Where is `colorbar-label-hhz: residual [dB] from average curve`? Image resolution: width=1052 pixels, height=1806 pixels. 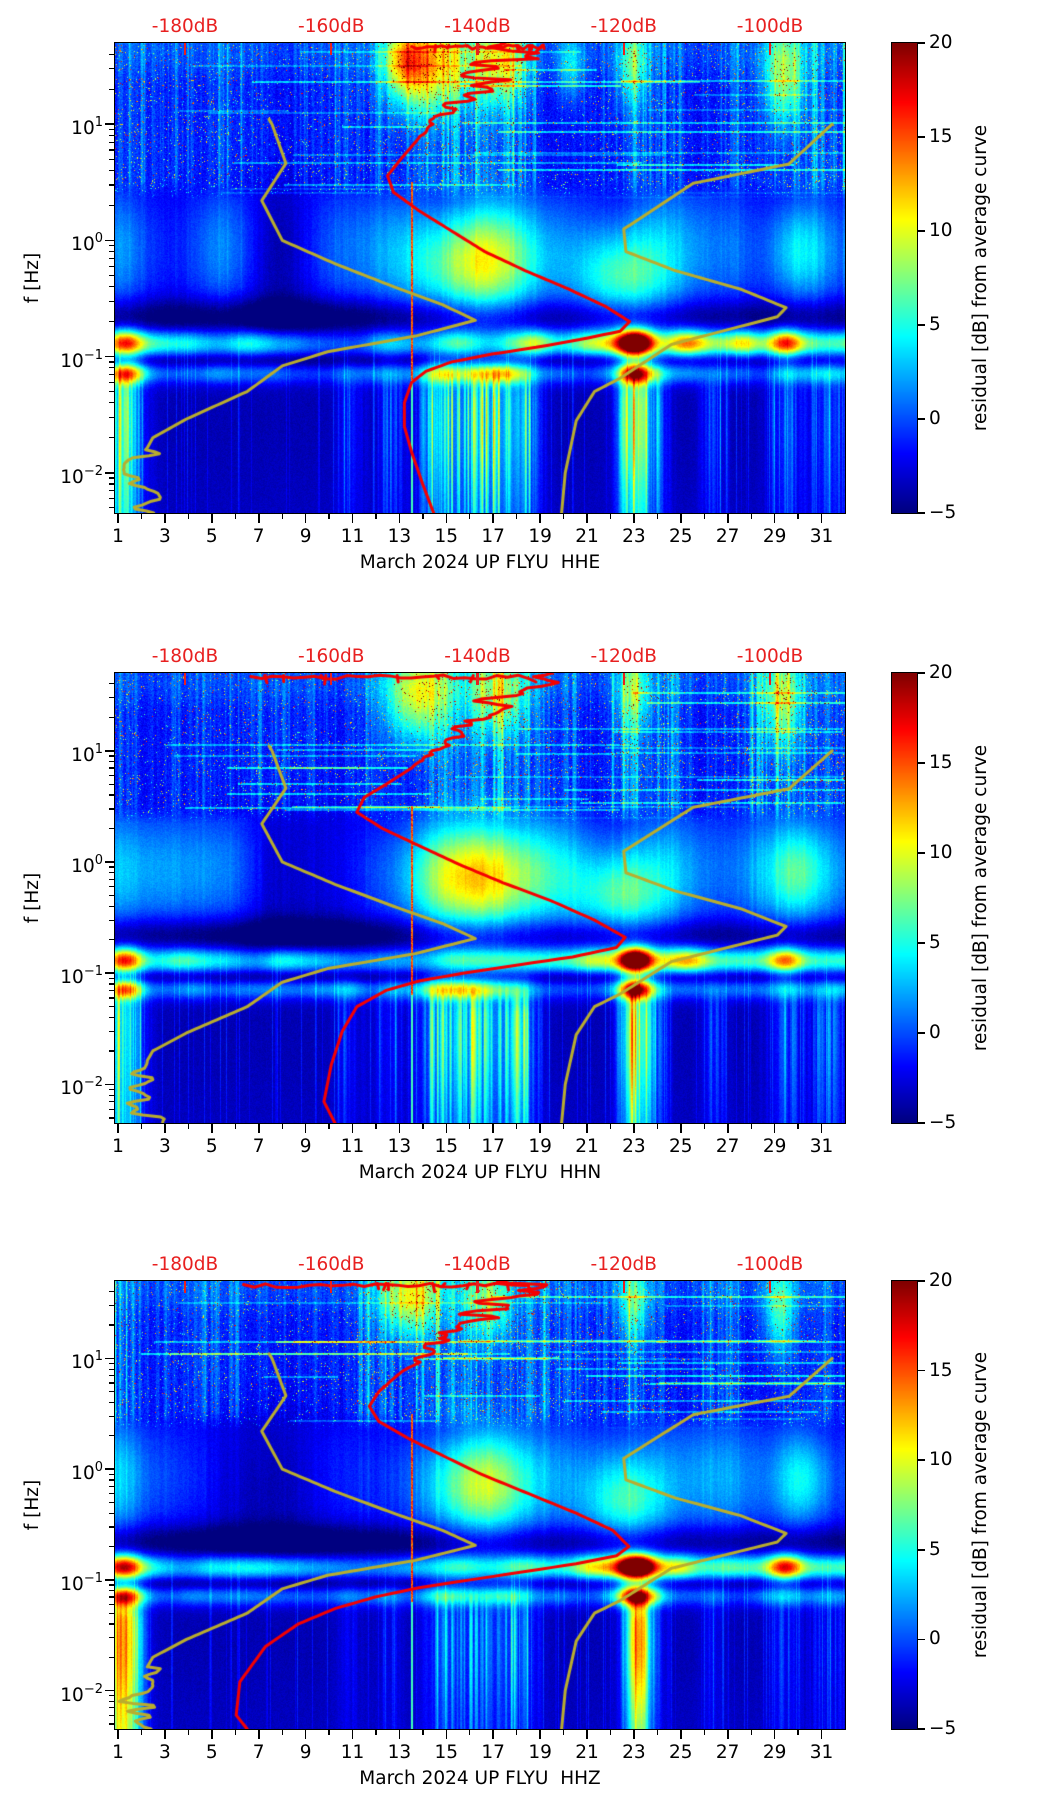
colorbar-label-hhz: residual [dB] from average curve is located at coordinates (980, 1505).